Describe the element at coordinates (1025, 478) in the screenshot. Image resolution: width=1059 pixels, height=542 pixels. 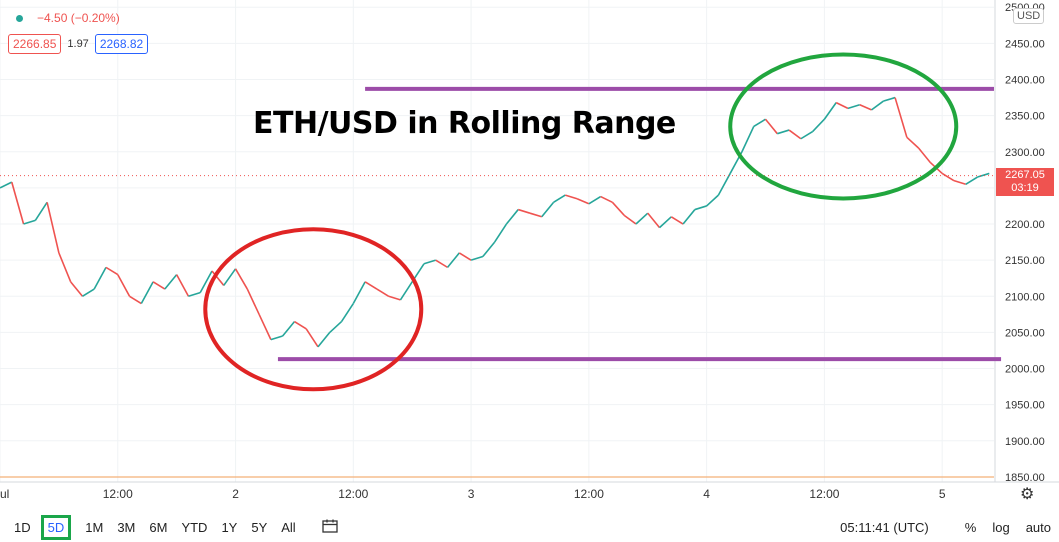
I see `y-tick-label: 1850.00` at that location.